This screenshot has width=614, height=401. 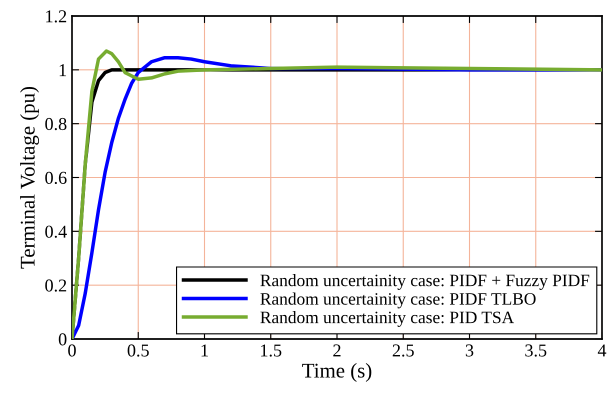 I want to click on x-tick-label: 0, so click(x=72, y=350).